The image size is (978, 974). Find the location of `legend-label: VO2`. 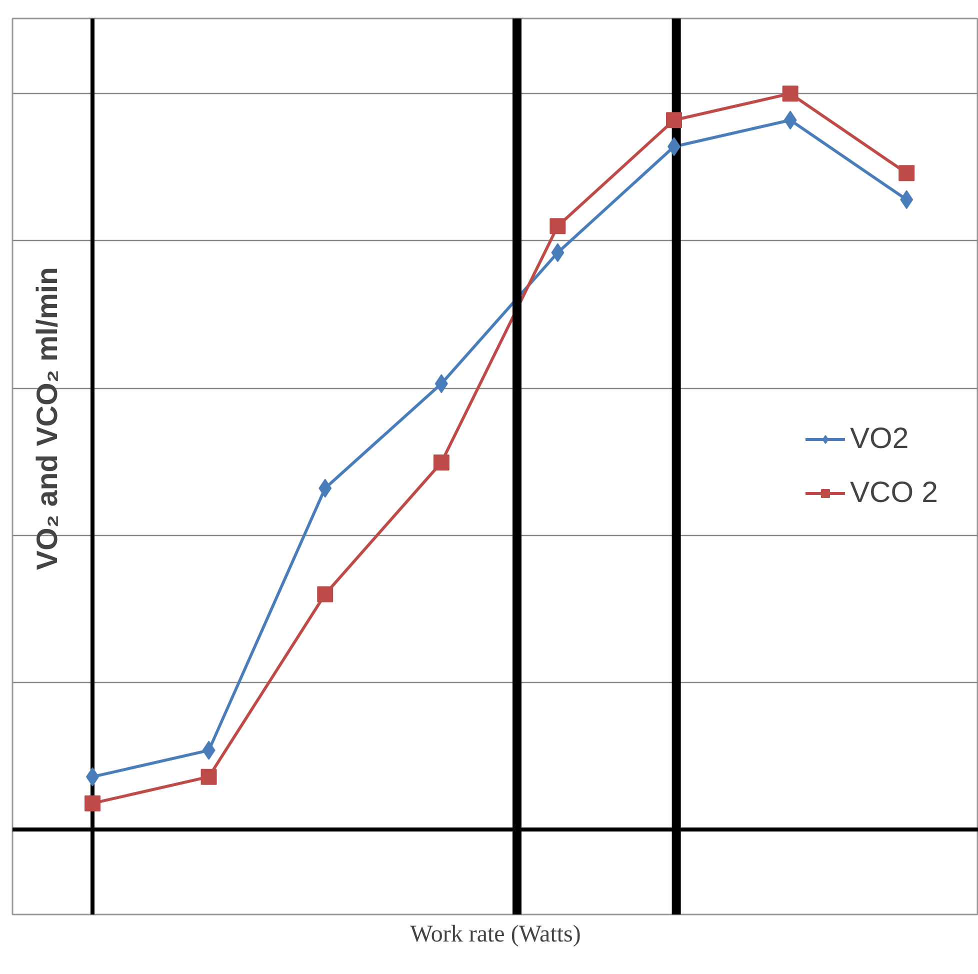

legend-label: VO2 is located at coordinates (879, 439).